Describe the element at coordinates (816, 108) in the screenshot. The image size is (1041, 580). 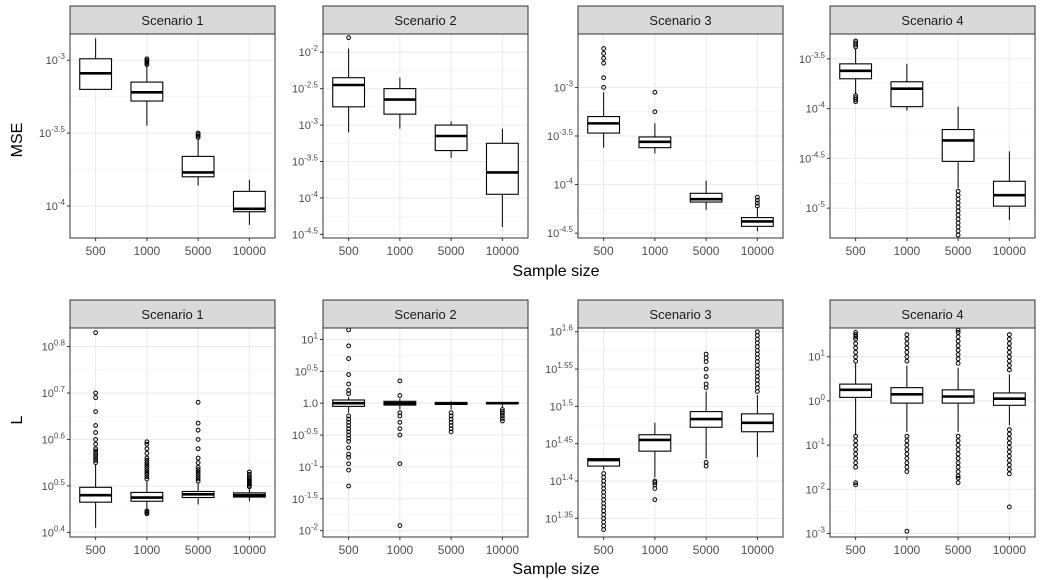
I see `y-tick-label: 10⁻⁴` at that location.